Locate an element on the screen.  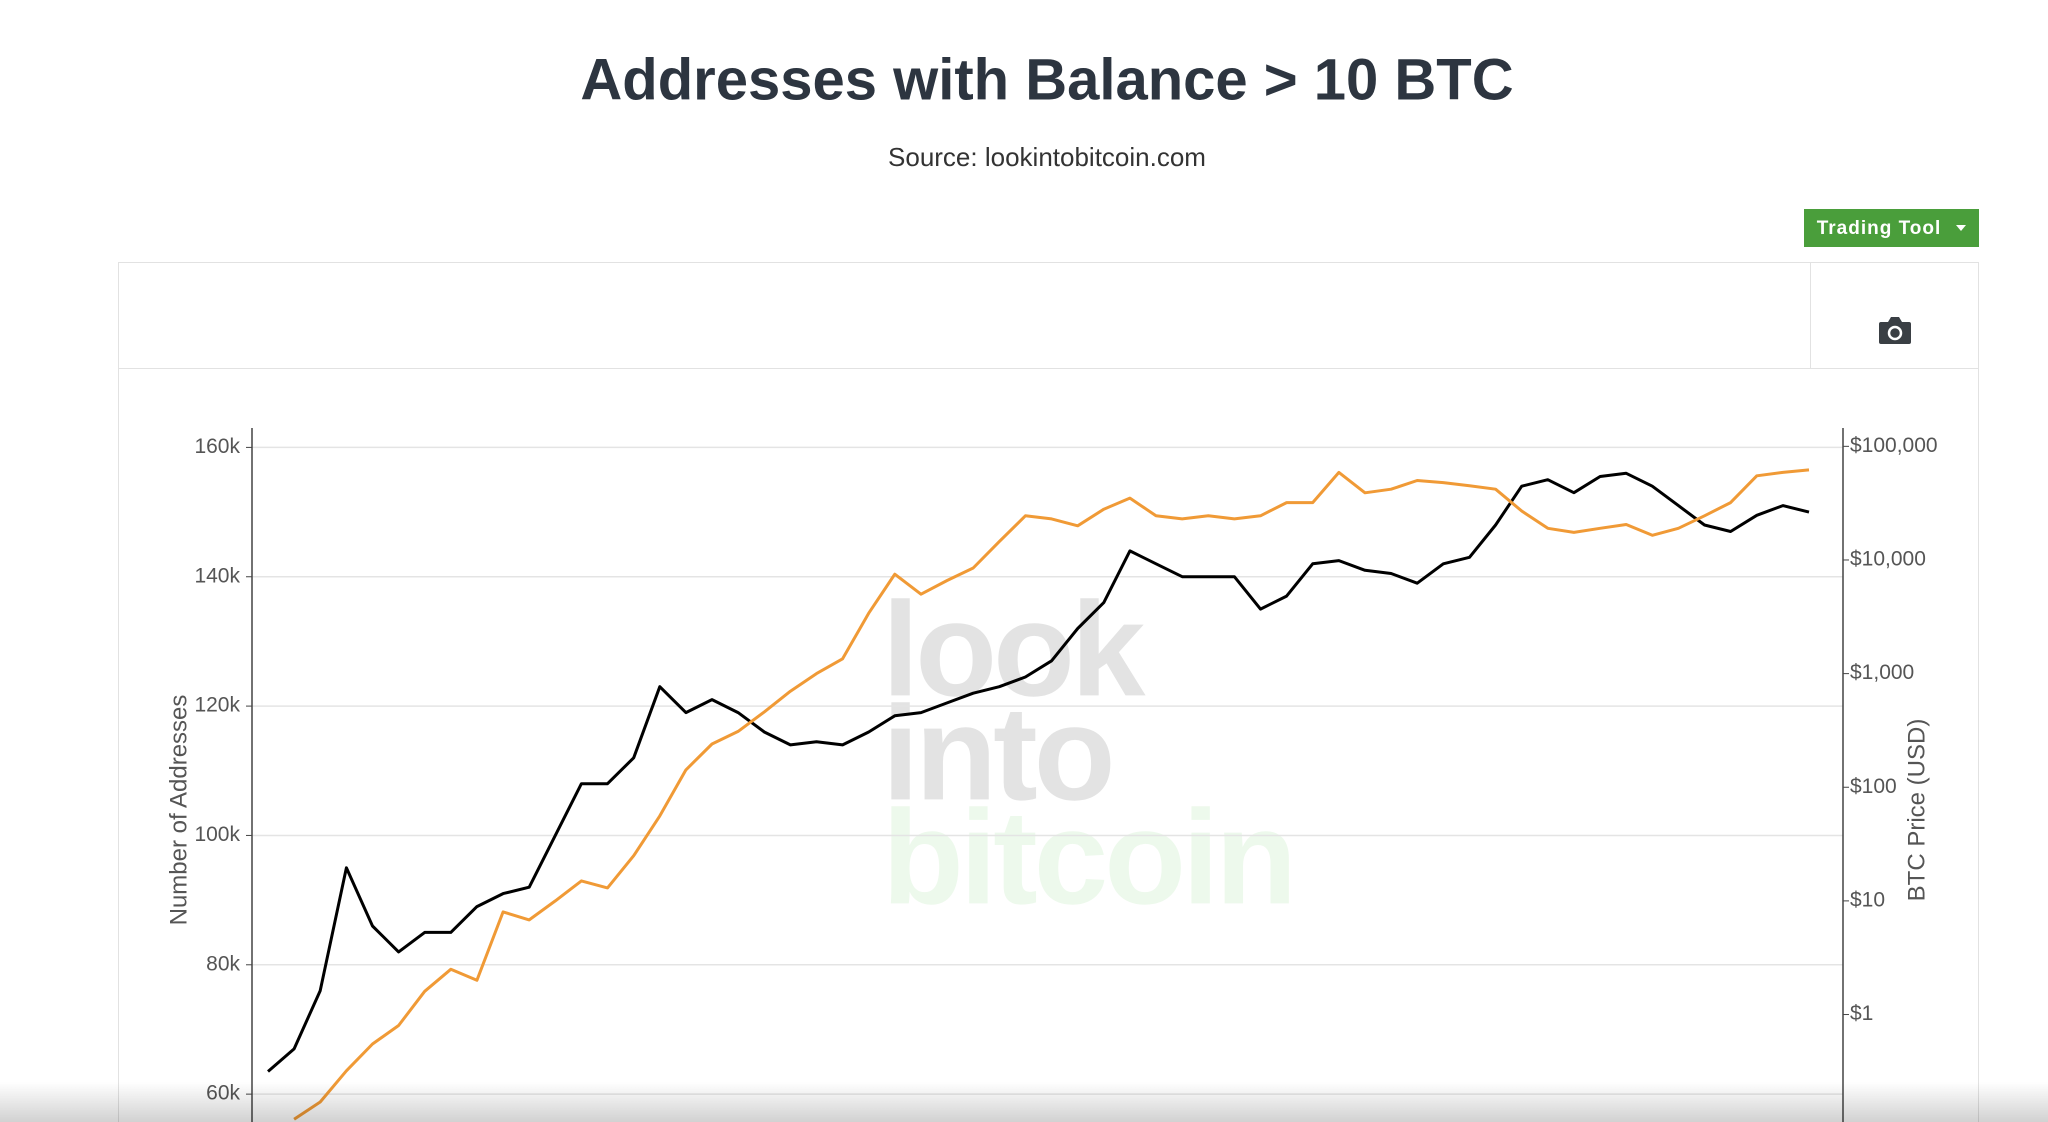
y2-tick-label: $100,000 is located at coordinates (1894, 445).